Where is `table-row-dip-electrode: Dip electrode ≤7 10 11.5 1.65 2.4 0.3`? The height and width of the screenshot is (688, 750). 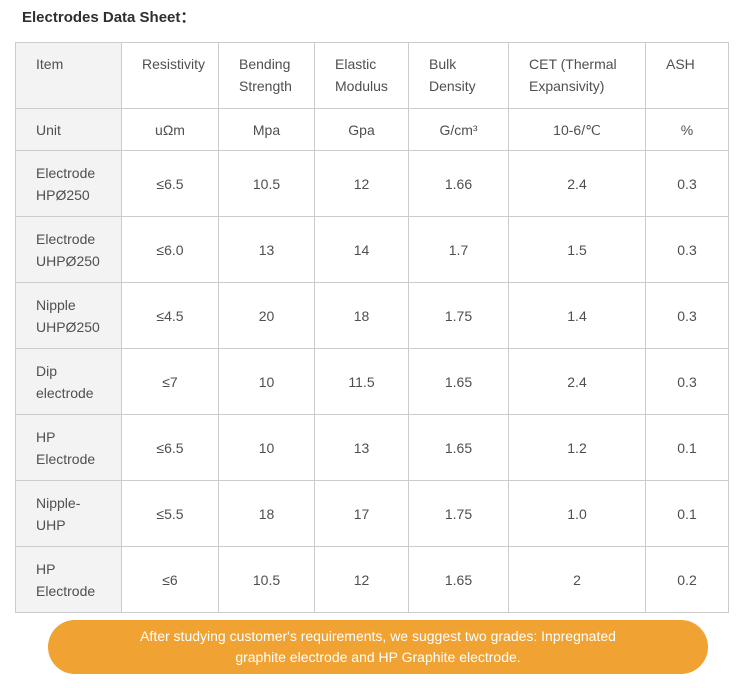 table-row-dip-electrode: Dip electrode ≤7 10 11.5 1.65 2.4 0.3 is located at coordinates (372, 381).